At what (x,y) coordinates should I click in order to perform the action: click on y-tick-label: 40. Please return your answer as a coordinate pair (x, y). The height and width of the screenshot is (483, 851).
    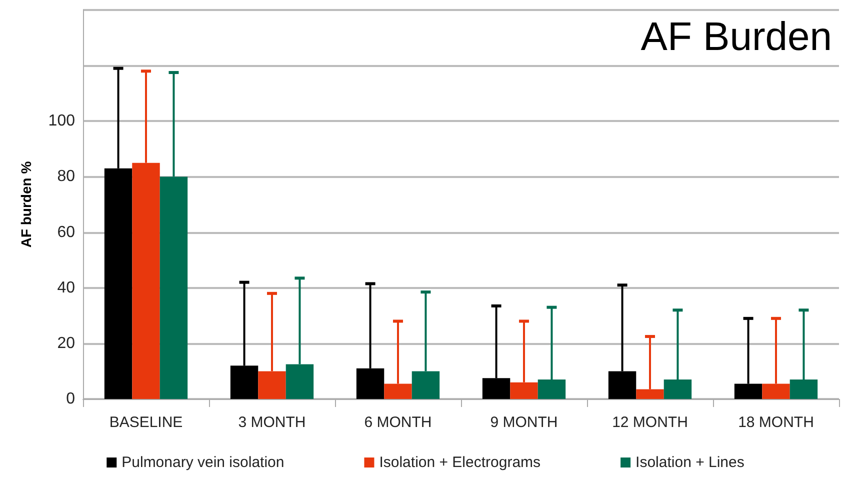
    Looking at the image, I should click on (66, 287).